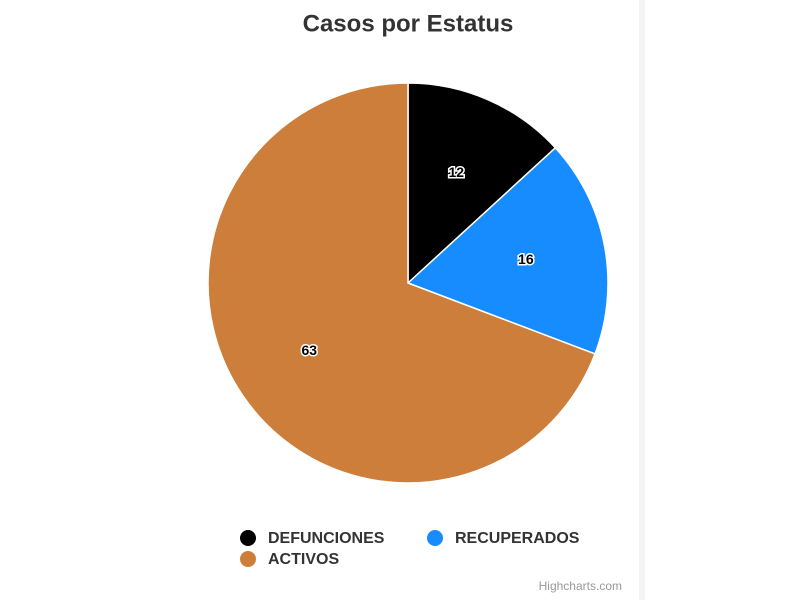 Image resolution: width=800 pixels, height=600 pixels. I want to click on data-label: 12, so click(457, 172).